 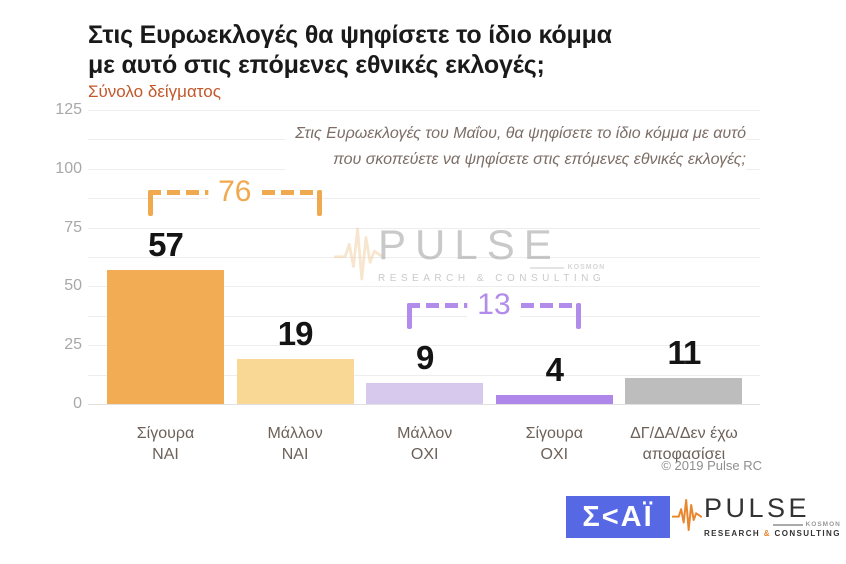 I want to click on bar-value-label: 9, so click(x=425, y=357).